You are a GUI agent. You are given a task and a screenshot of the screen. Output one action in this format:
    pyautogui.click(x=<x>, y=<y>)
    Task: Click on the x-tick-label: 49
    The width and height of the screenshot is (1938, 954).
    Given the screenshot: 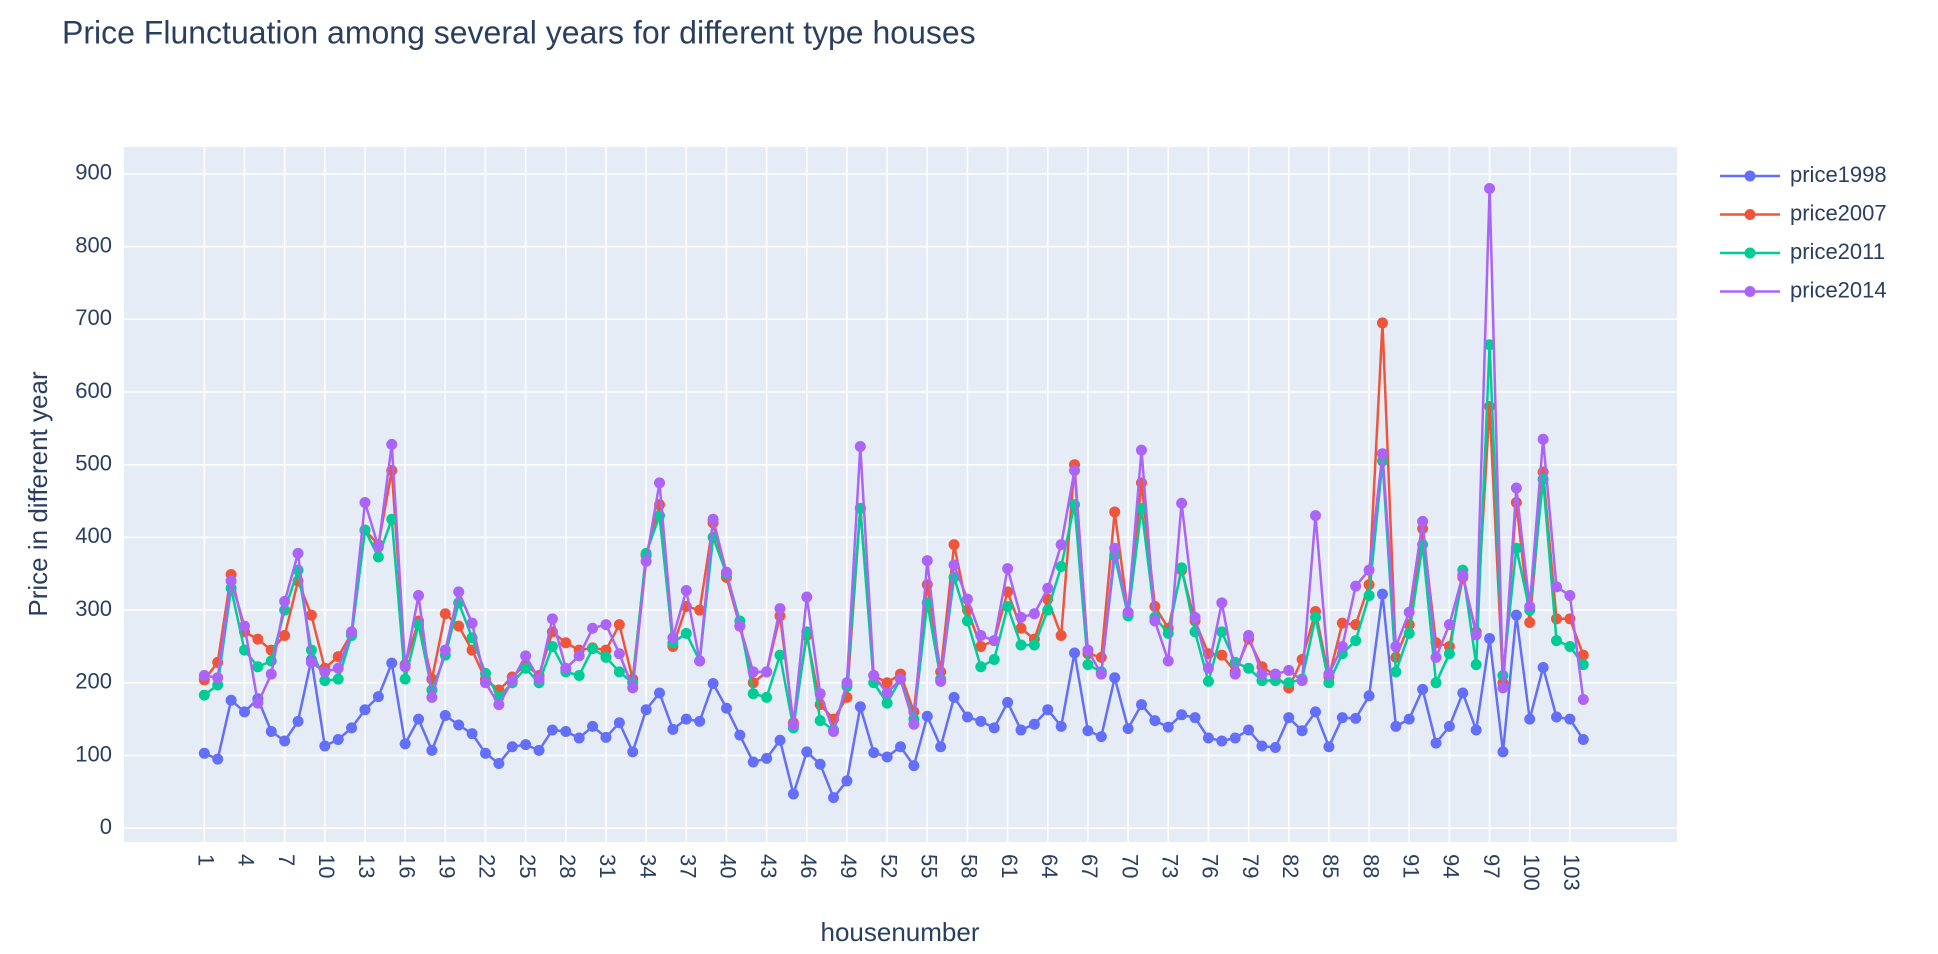 What is the action you would take?
    pyautogui.click(x=848, y=866)
    